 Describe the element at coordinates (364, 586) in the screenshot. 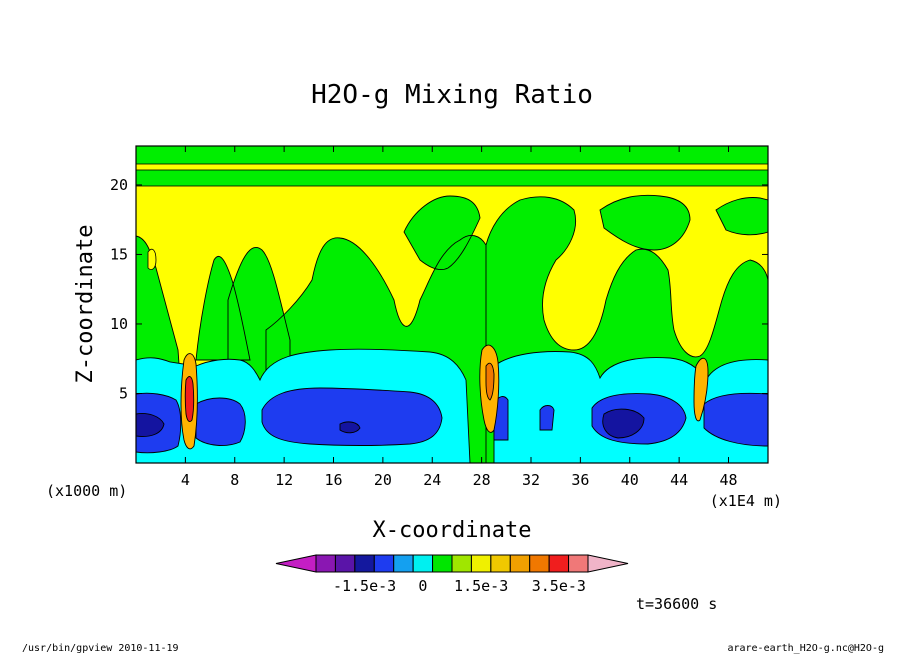

I see `colorbar-label-0: -1.5e-3` at that location.